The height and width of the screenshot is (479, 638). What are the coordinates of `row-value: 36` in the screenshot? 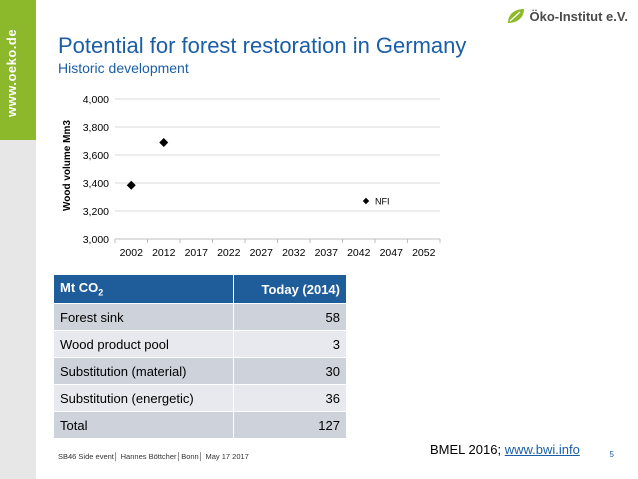 It's located at (290, 398).